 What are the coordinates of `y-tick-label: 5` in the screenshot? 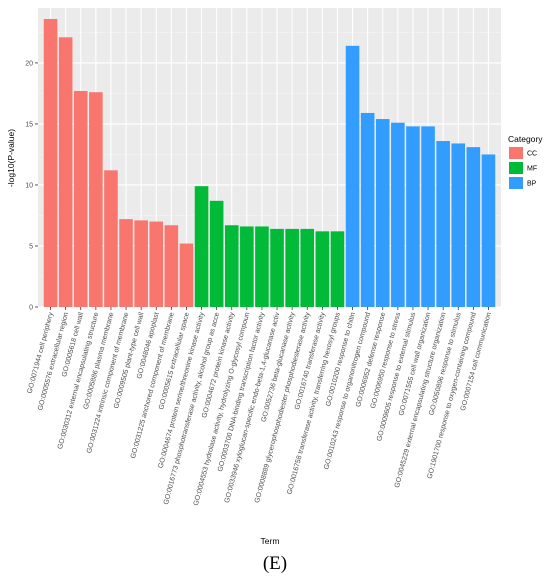 It's located at (31, 246).